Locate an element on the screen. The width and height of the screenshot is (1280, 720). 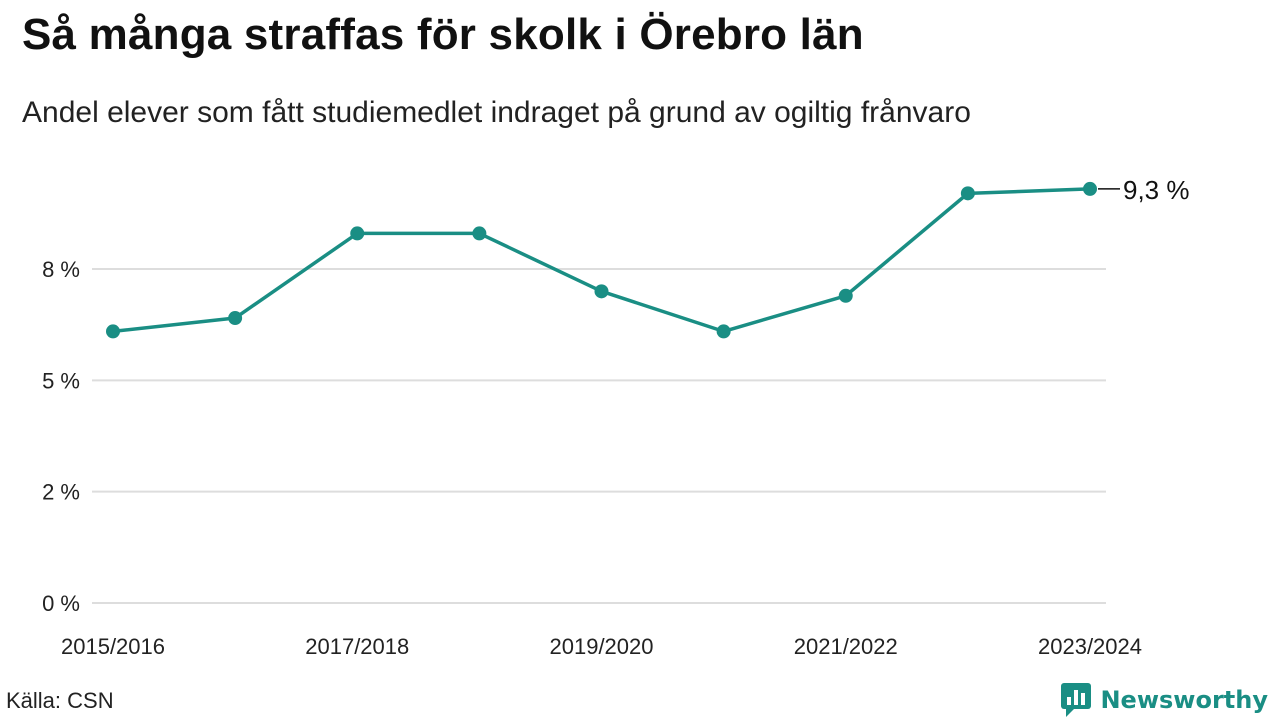
y-tick-label: 8 % is located at coordinates (61, 269).